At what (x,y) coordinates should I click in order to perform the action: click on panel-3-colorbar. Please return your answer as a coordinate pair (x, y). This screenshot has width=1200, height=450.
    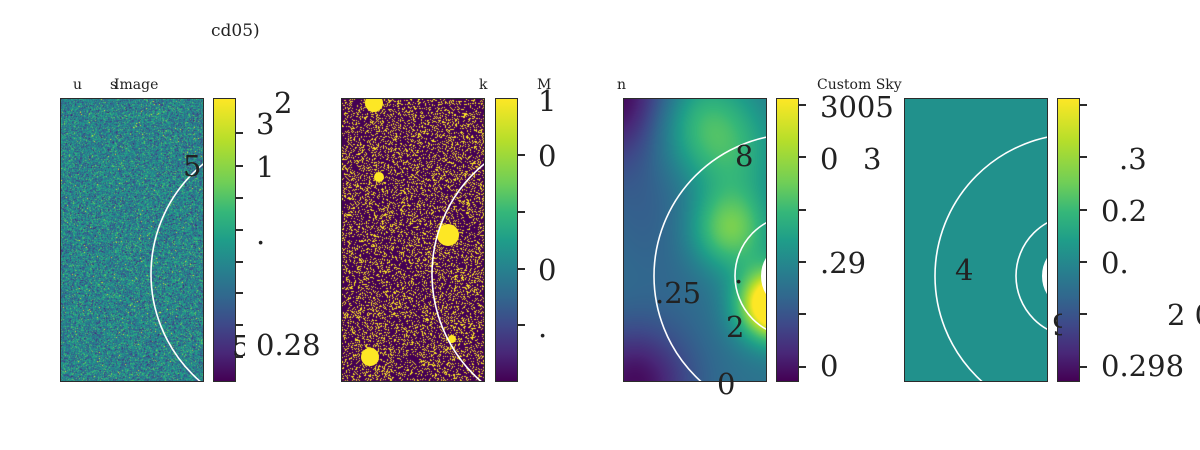
    Looking at the image, I should click on (787, 240).